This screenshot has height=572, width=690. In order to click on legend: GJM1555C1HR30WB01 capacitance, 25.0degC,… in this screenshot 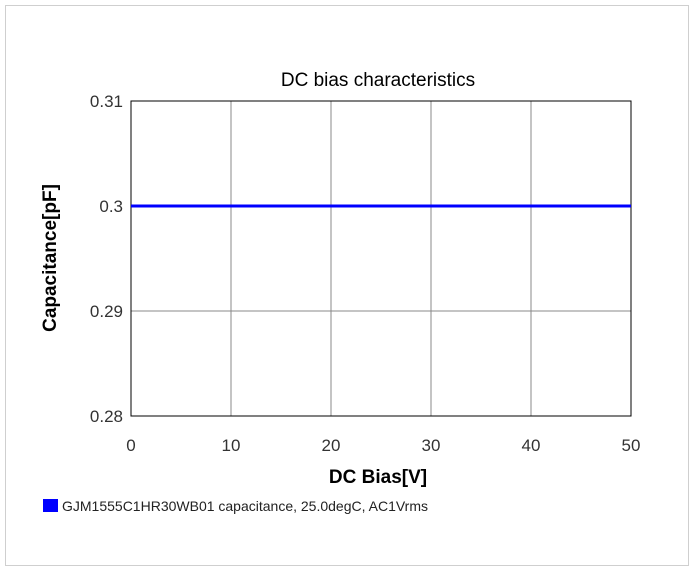, I will do `click(235, 506)`.